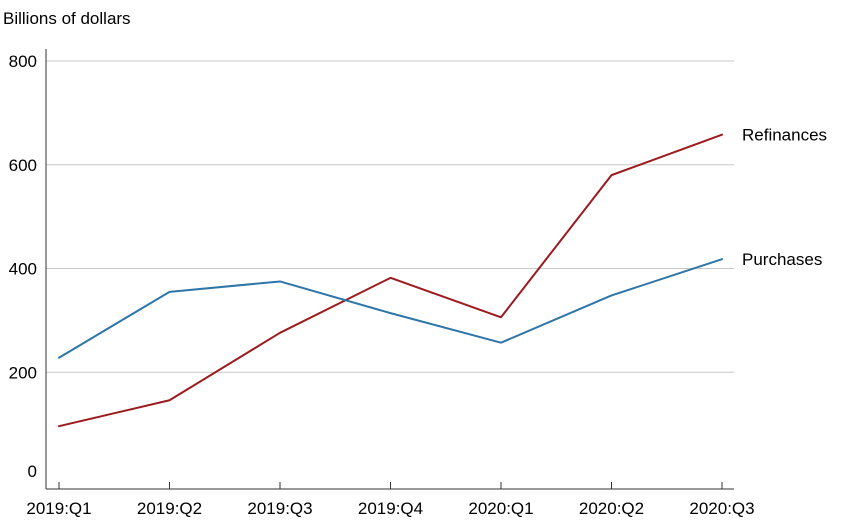 Image resolution: width=850 pixels, height=531 pixels. I want to click on y-axis-title: Billions of dollars, so click(67, 18).